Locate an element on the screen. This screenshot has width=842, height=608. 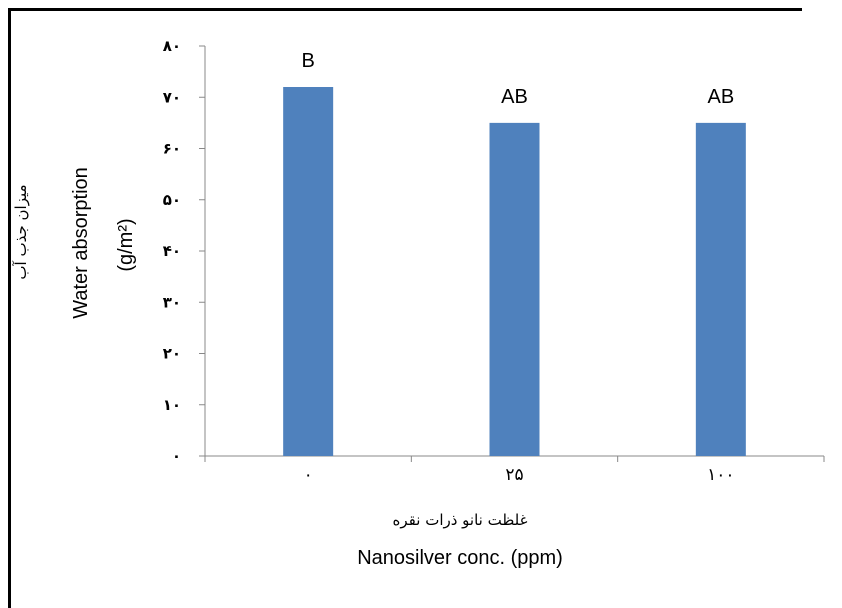
y-axis-unit: (g/m²) is located at coordinates (126, 244).